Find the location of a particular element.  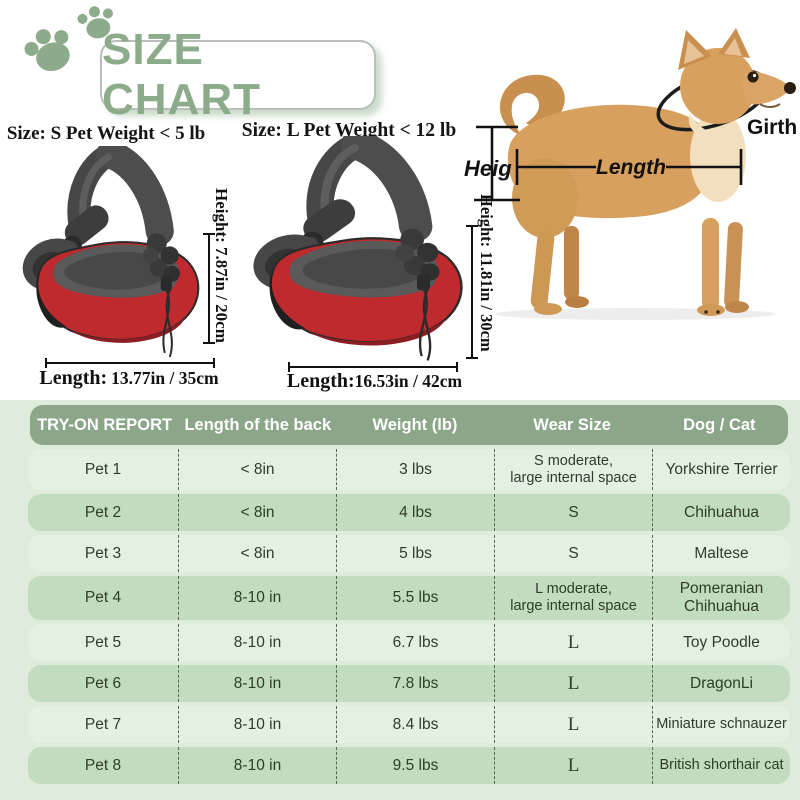

height-measure-line-s is located at coordinates (209, 288).